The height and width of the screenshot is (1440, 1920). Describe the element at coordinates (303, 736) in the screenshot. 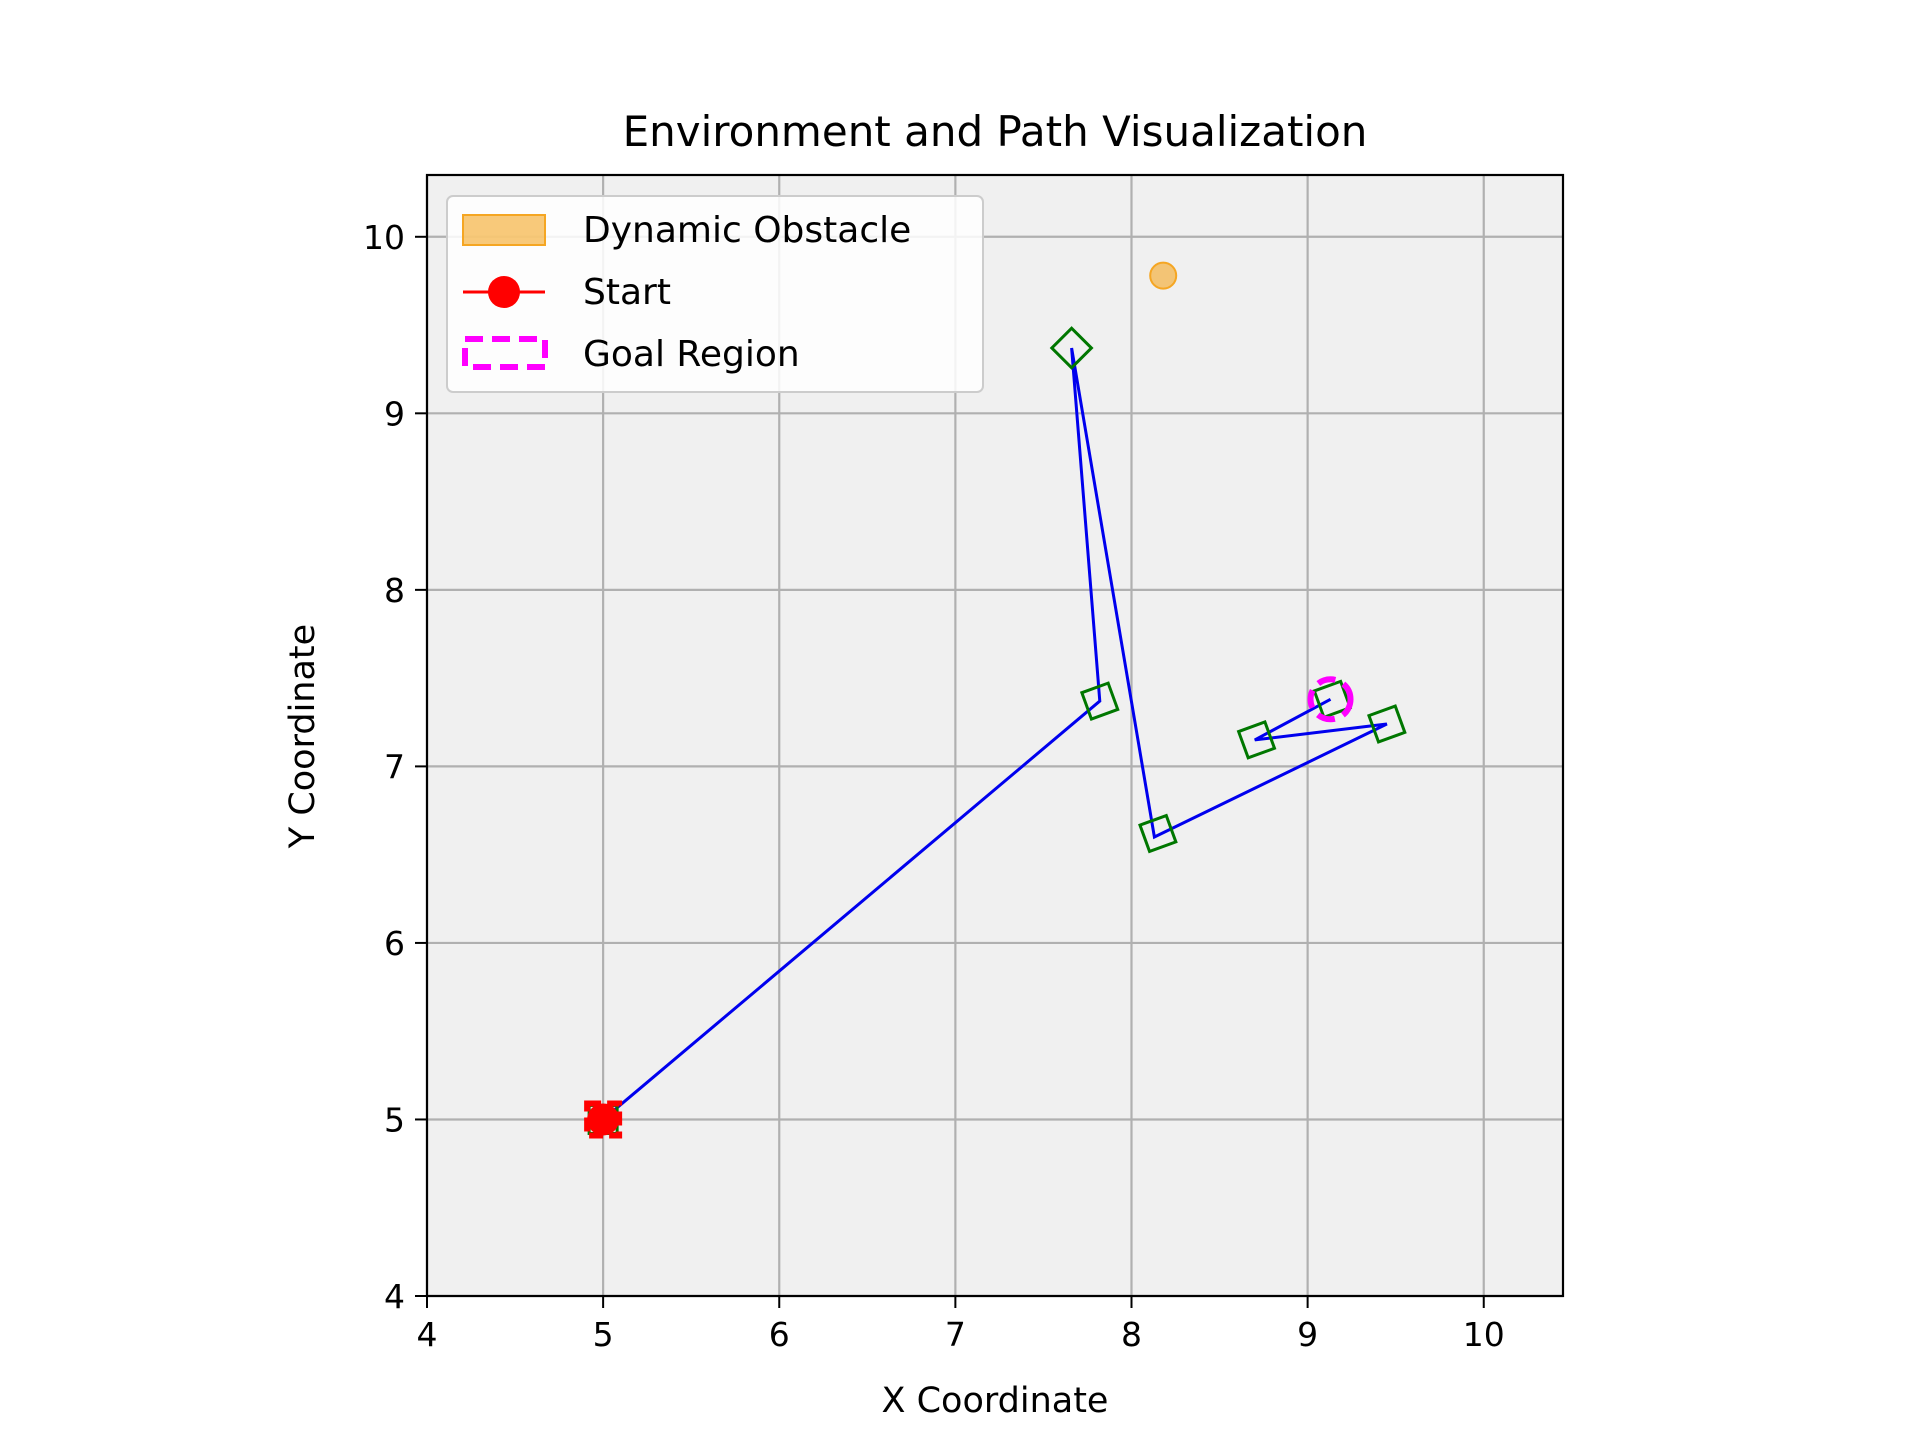

I see `y-axis-label: Y Coordinate` at that location.